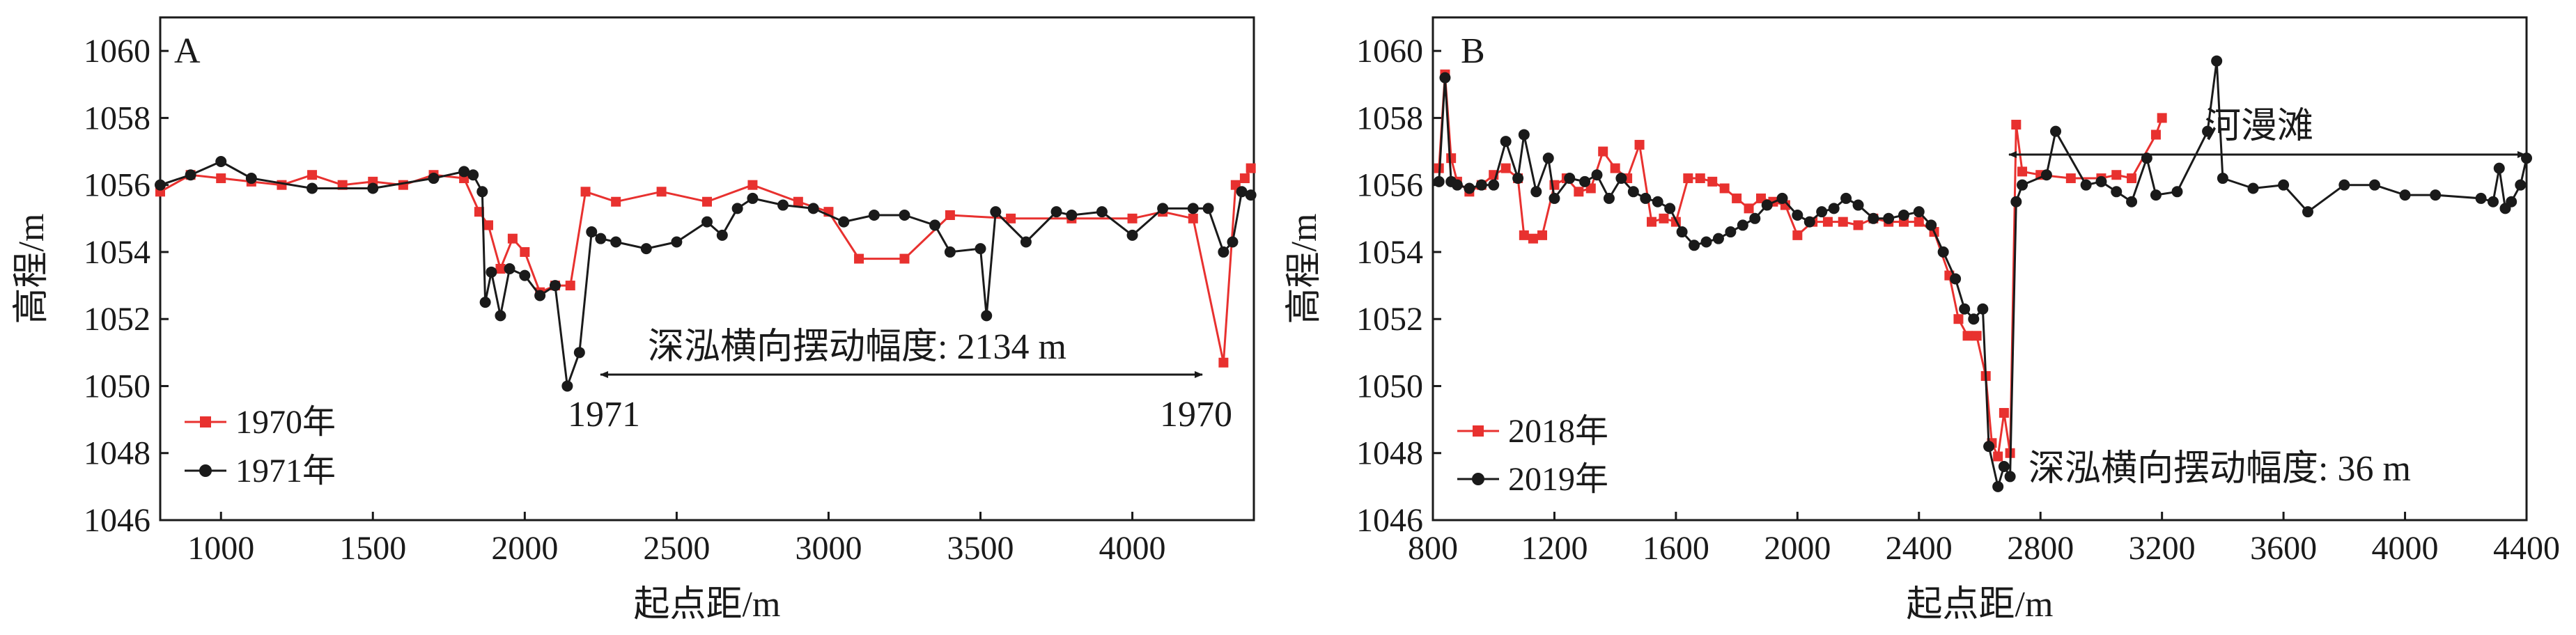  Describe the element at coordinates (1980, 605) in the screenshot. I see `x-axis-title-b: 起点距/m` at that location.